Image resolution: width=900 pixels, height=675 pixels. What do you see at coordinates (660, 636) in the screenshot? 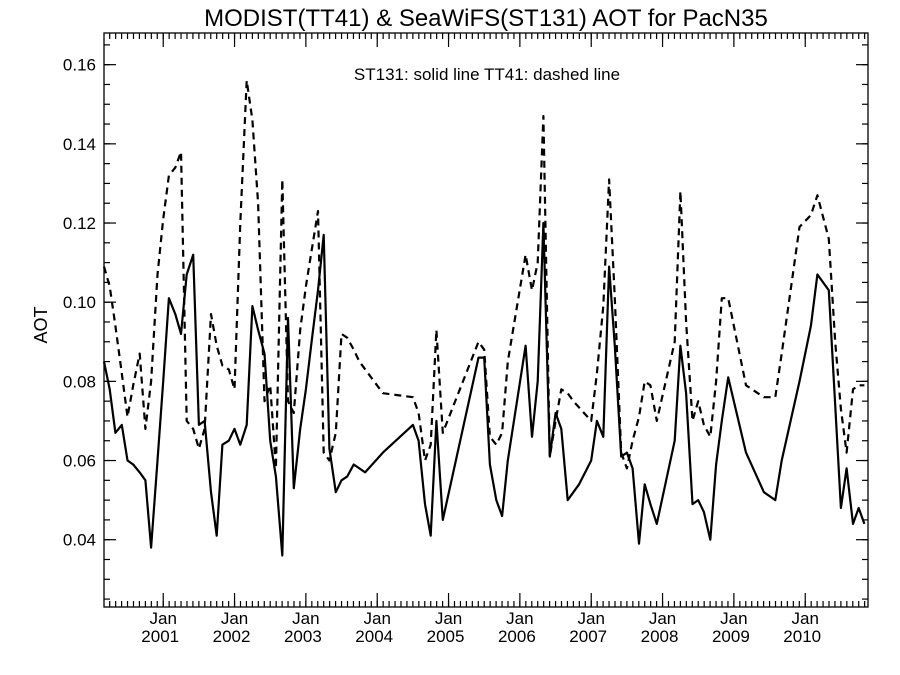
I see `x-tick-year-label: 2008` at bounding box center [660, 636].